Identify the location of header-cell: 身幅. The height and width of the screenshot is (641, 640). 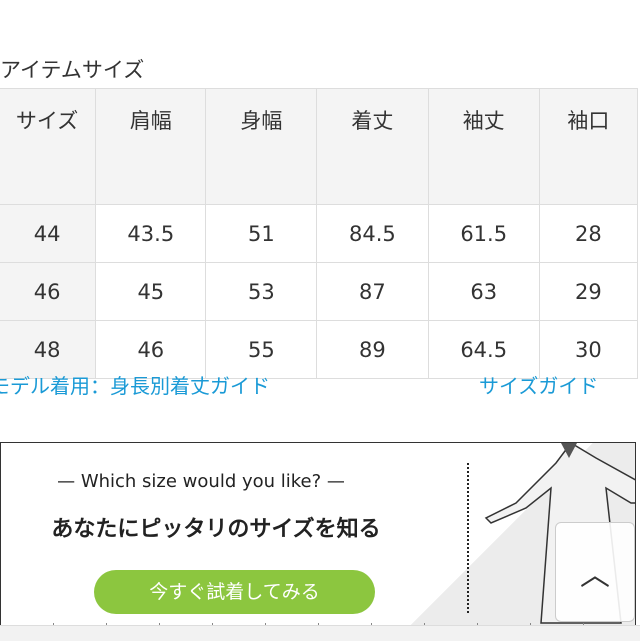
(261, 146).